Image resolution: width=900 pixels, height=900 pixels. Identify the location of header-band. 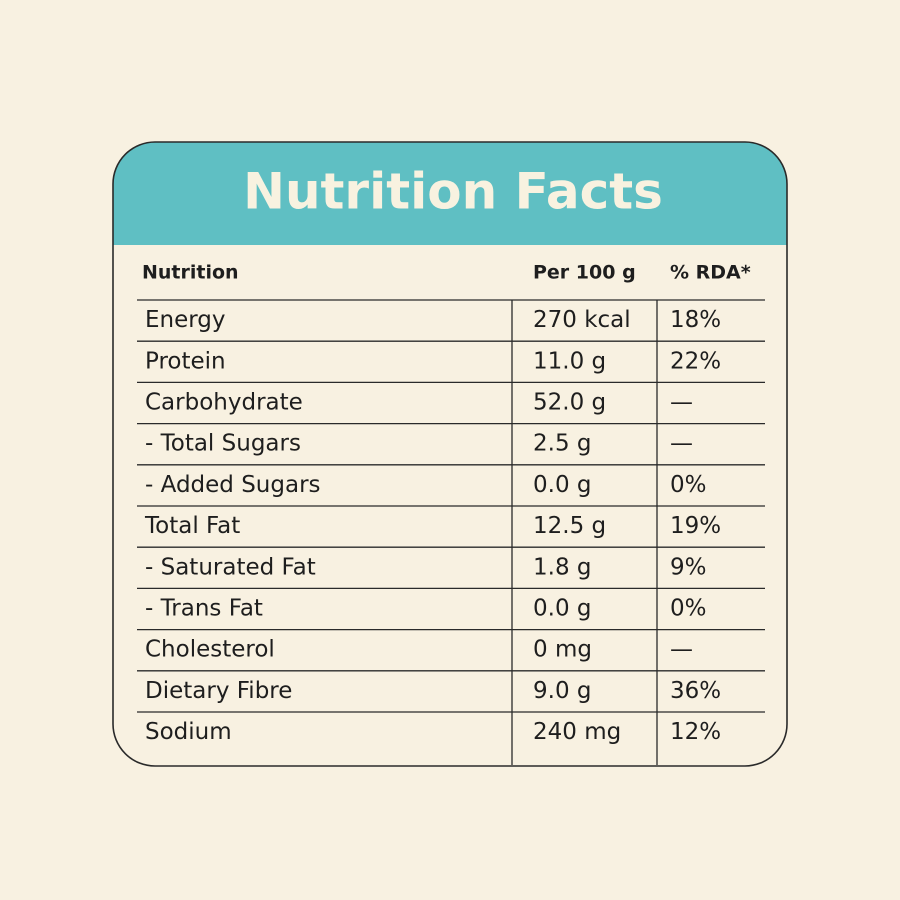
(450, 193).